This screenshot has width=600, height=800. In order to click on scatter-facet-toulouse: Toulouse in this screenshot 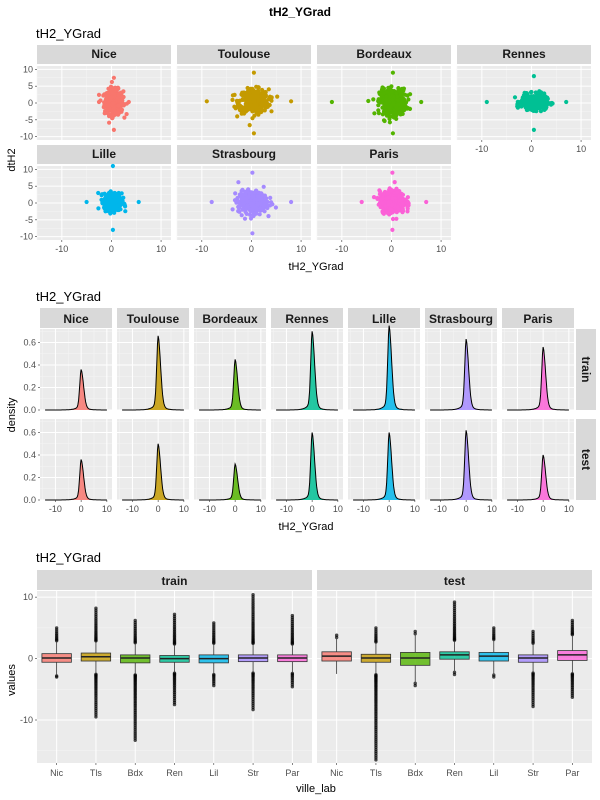, I will do `click(243, 92)`.